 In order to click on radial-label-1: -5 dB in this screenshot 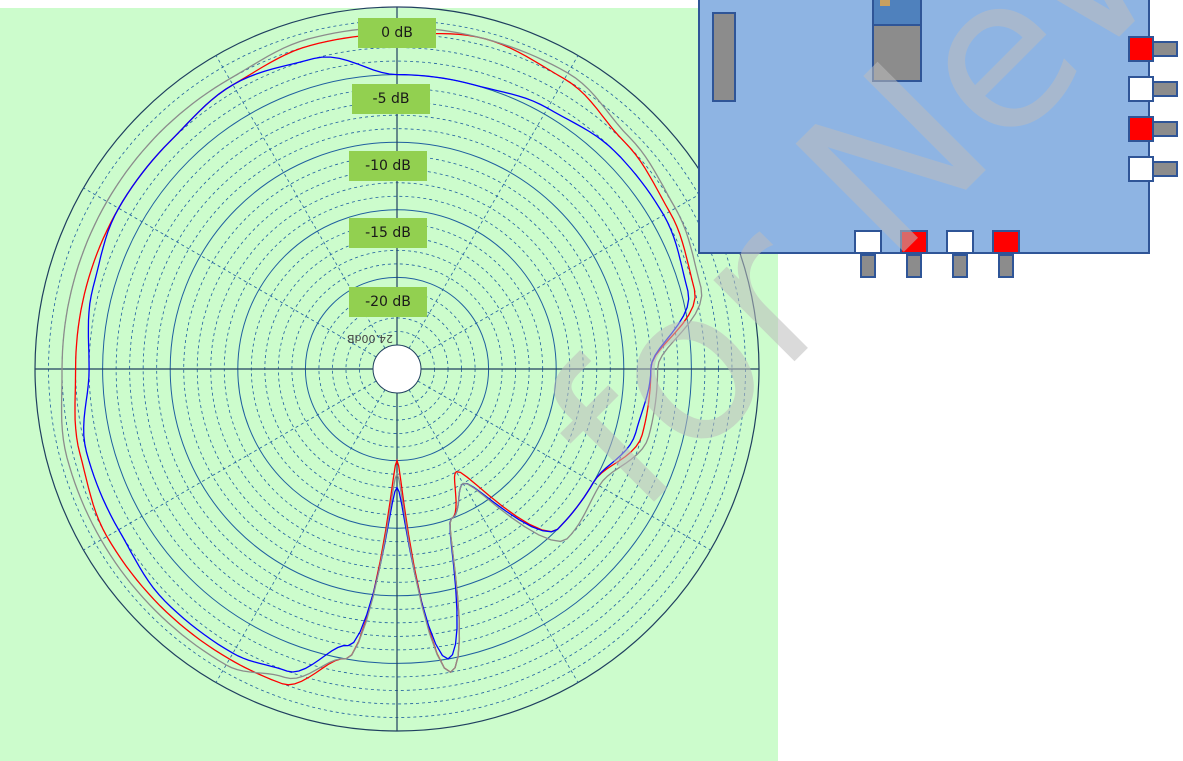, I will do `click(391, 99)`.